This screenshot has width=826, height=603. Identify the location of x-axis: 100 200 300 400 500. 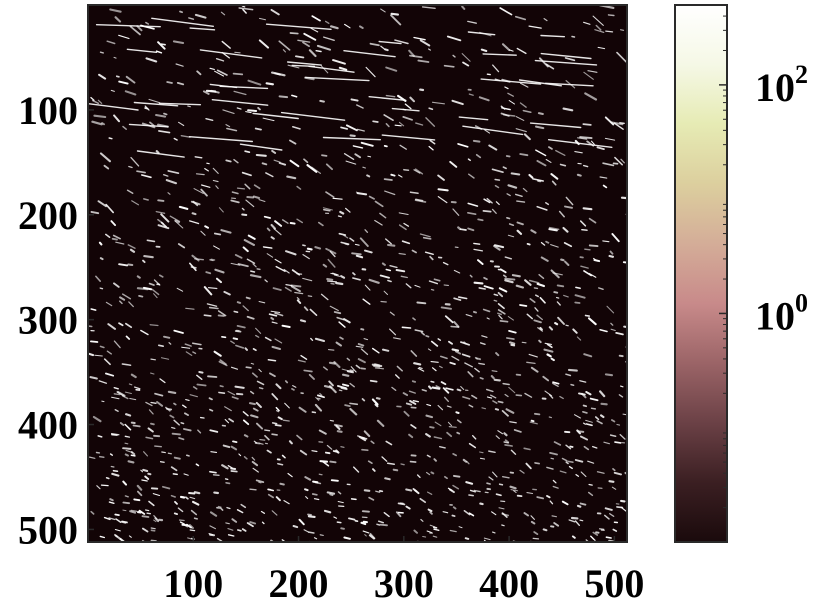
(403, 569).